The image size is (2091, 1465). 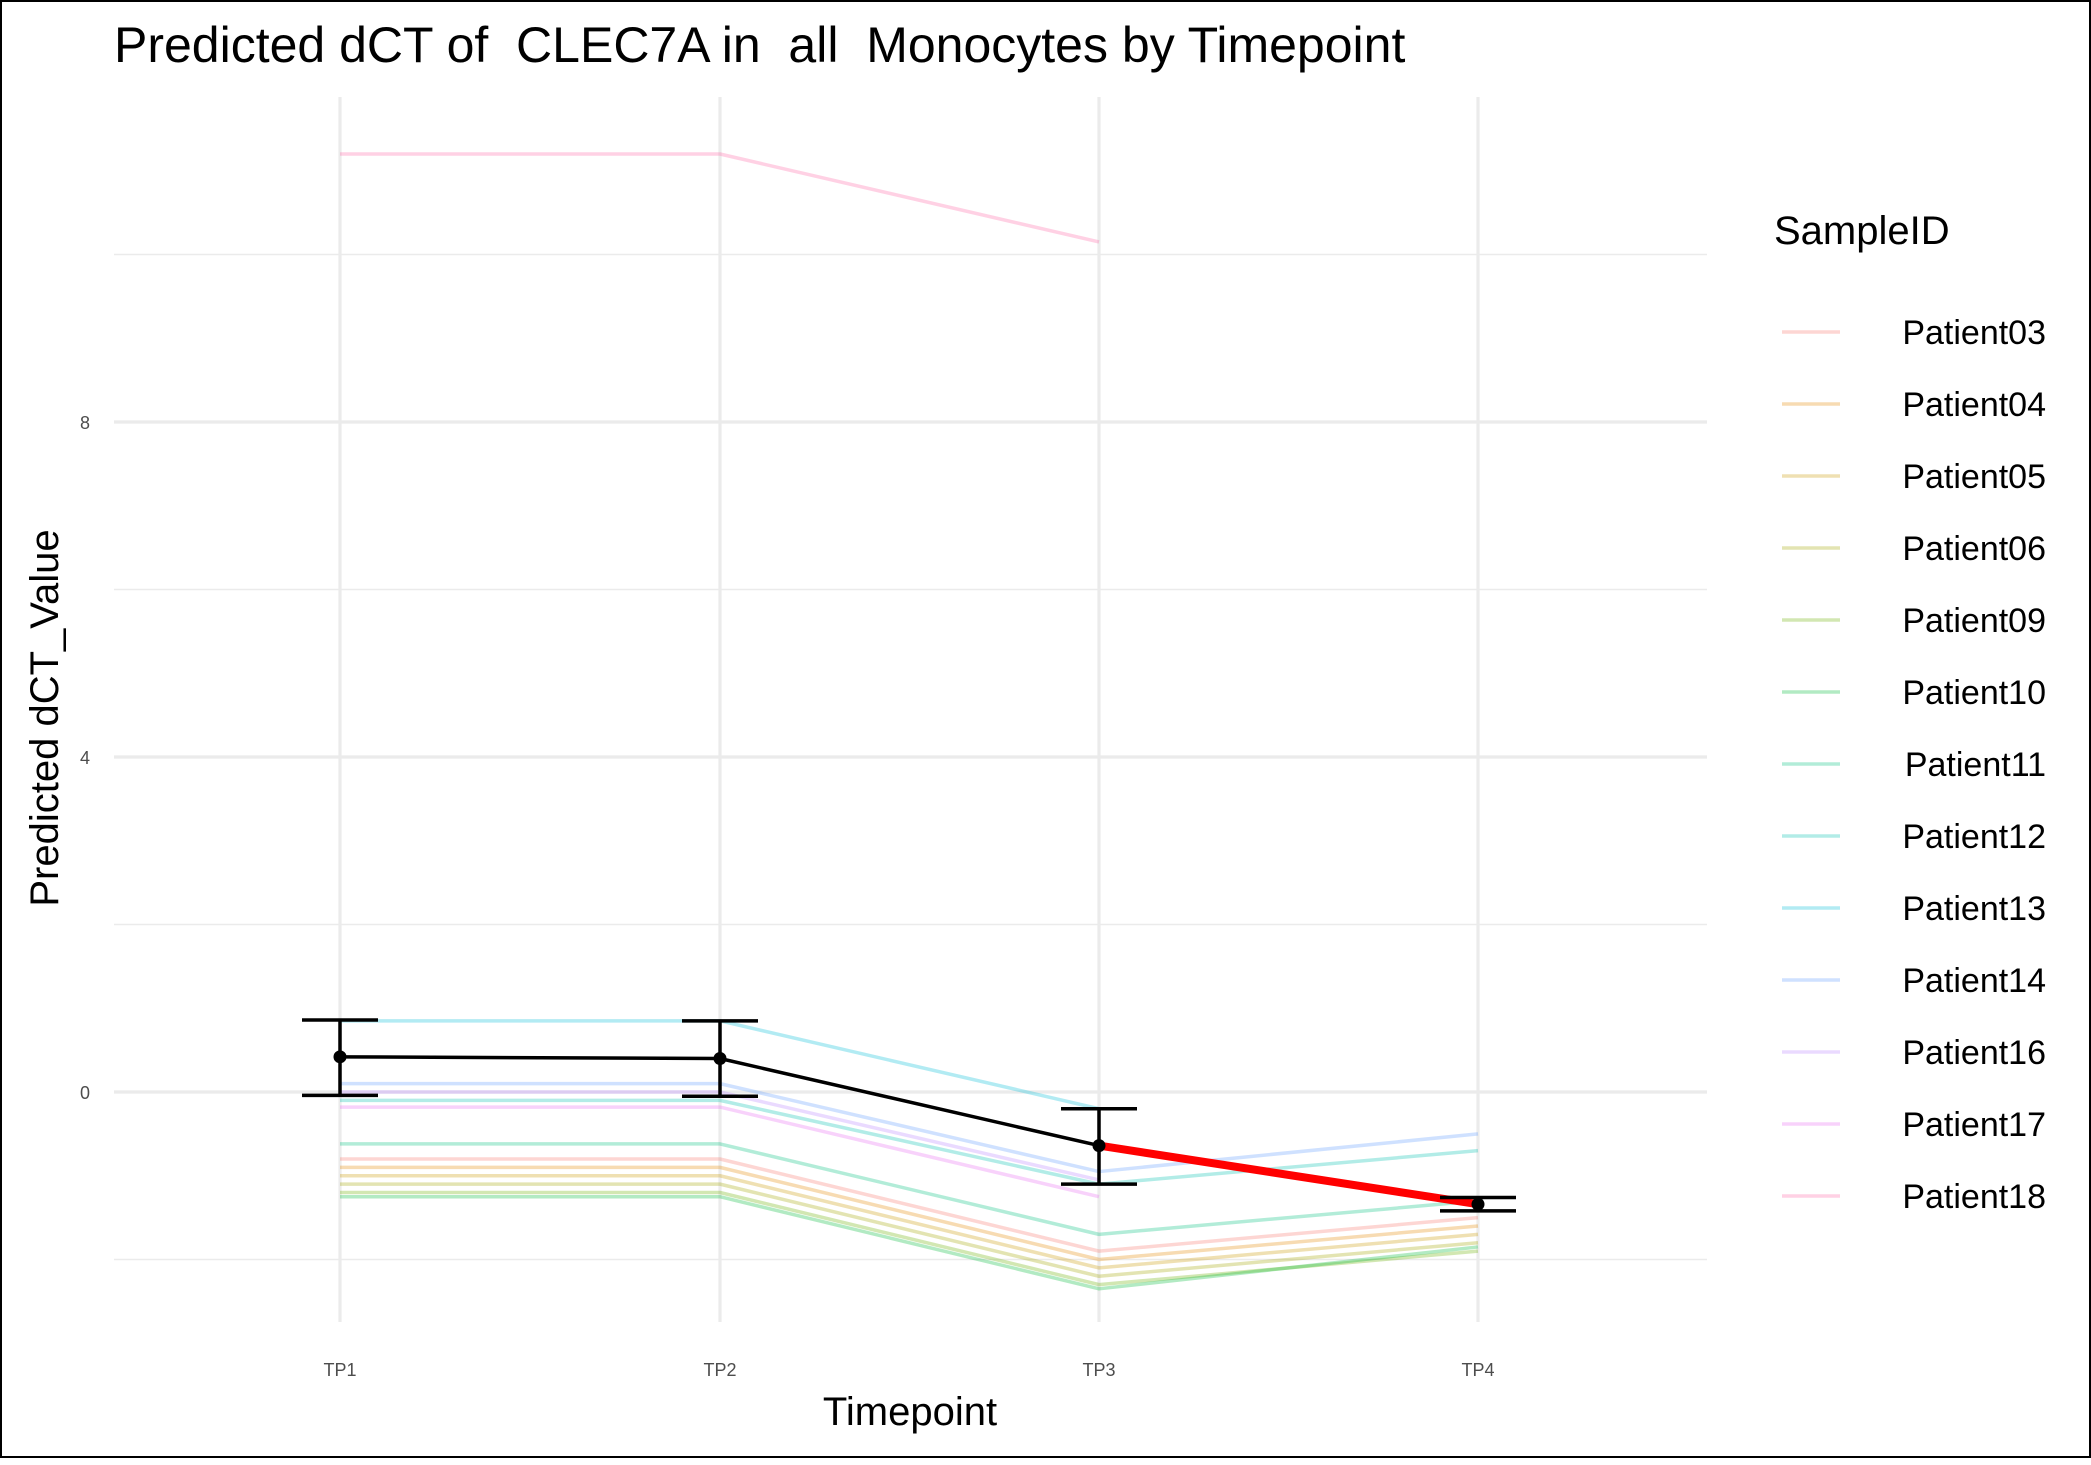 I want to click on legend-label: Patient12, so click(x=1974, y=837).